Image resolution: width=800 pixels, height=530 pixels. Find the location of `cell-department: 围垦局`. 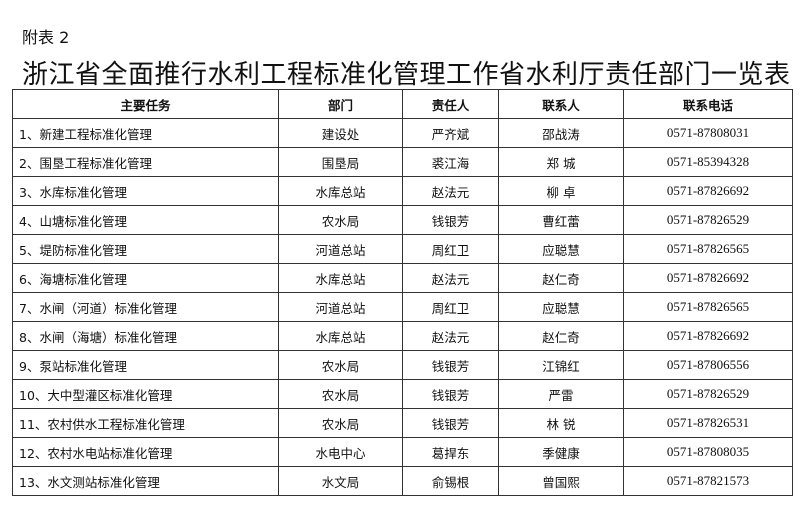

cell-department: 围垦局 is located at coordinates (340, 162).